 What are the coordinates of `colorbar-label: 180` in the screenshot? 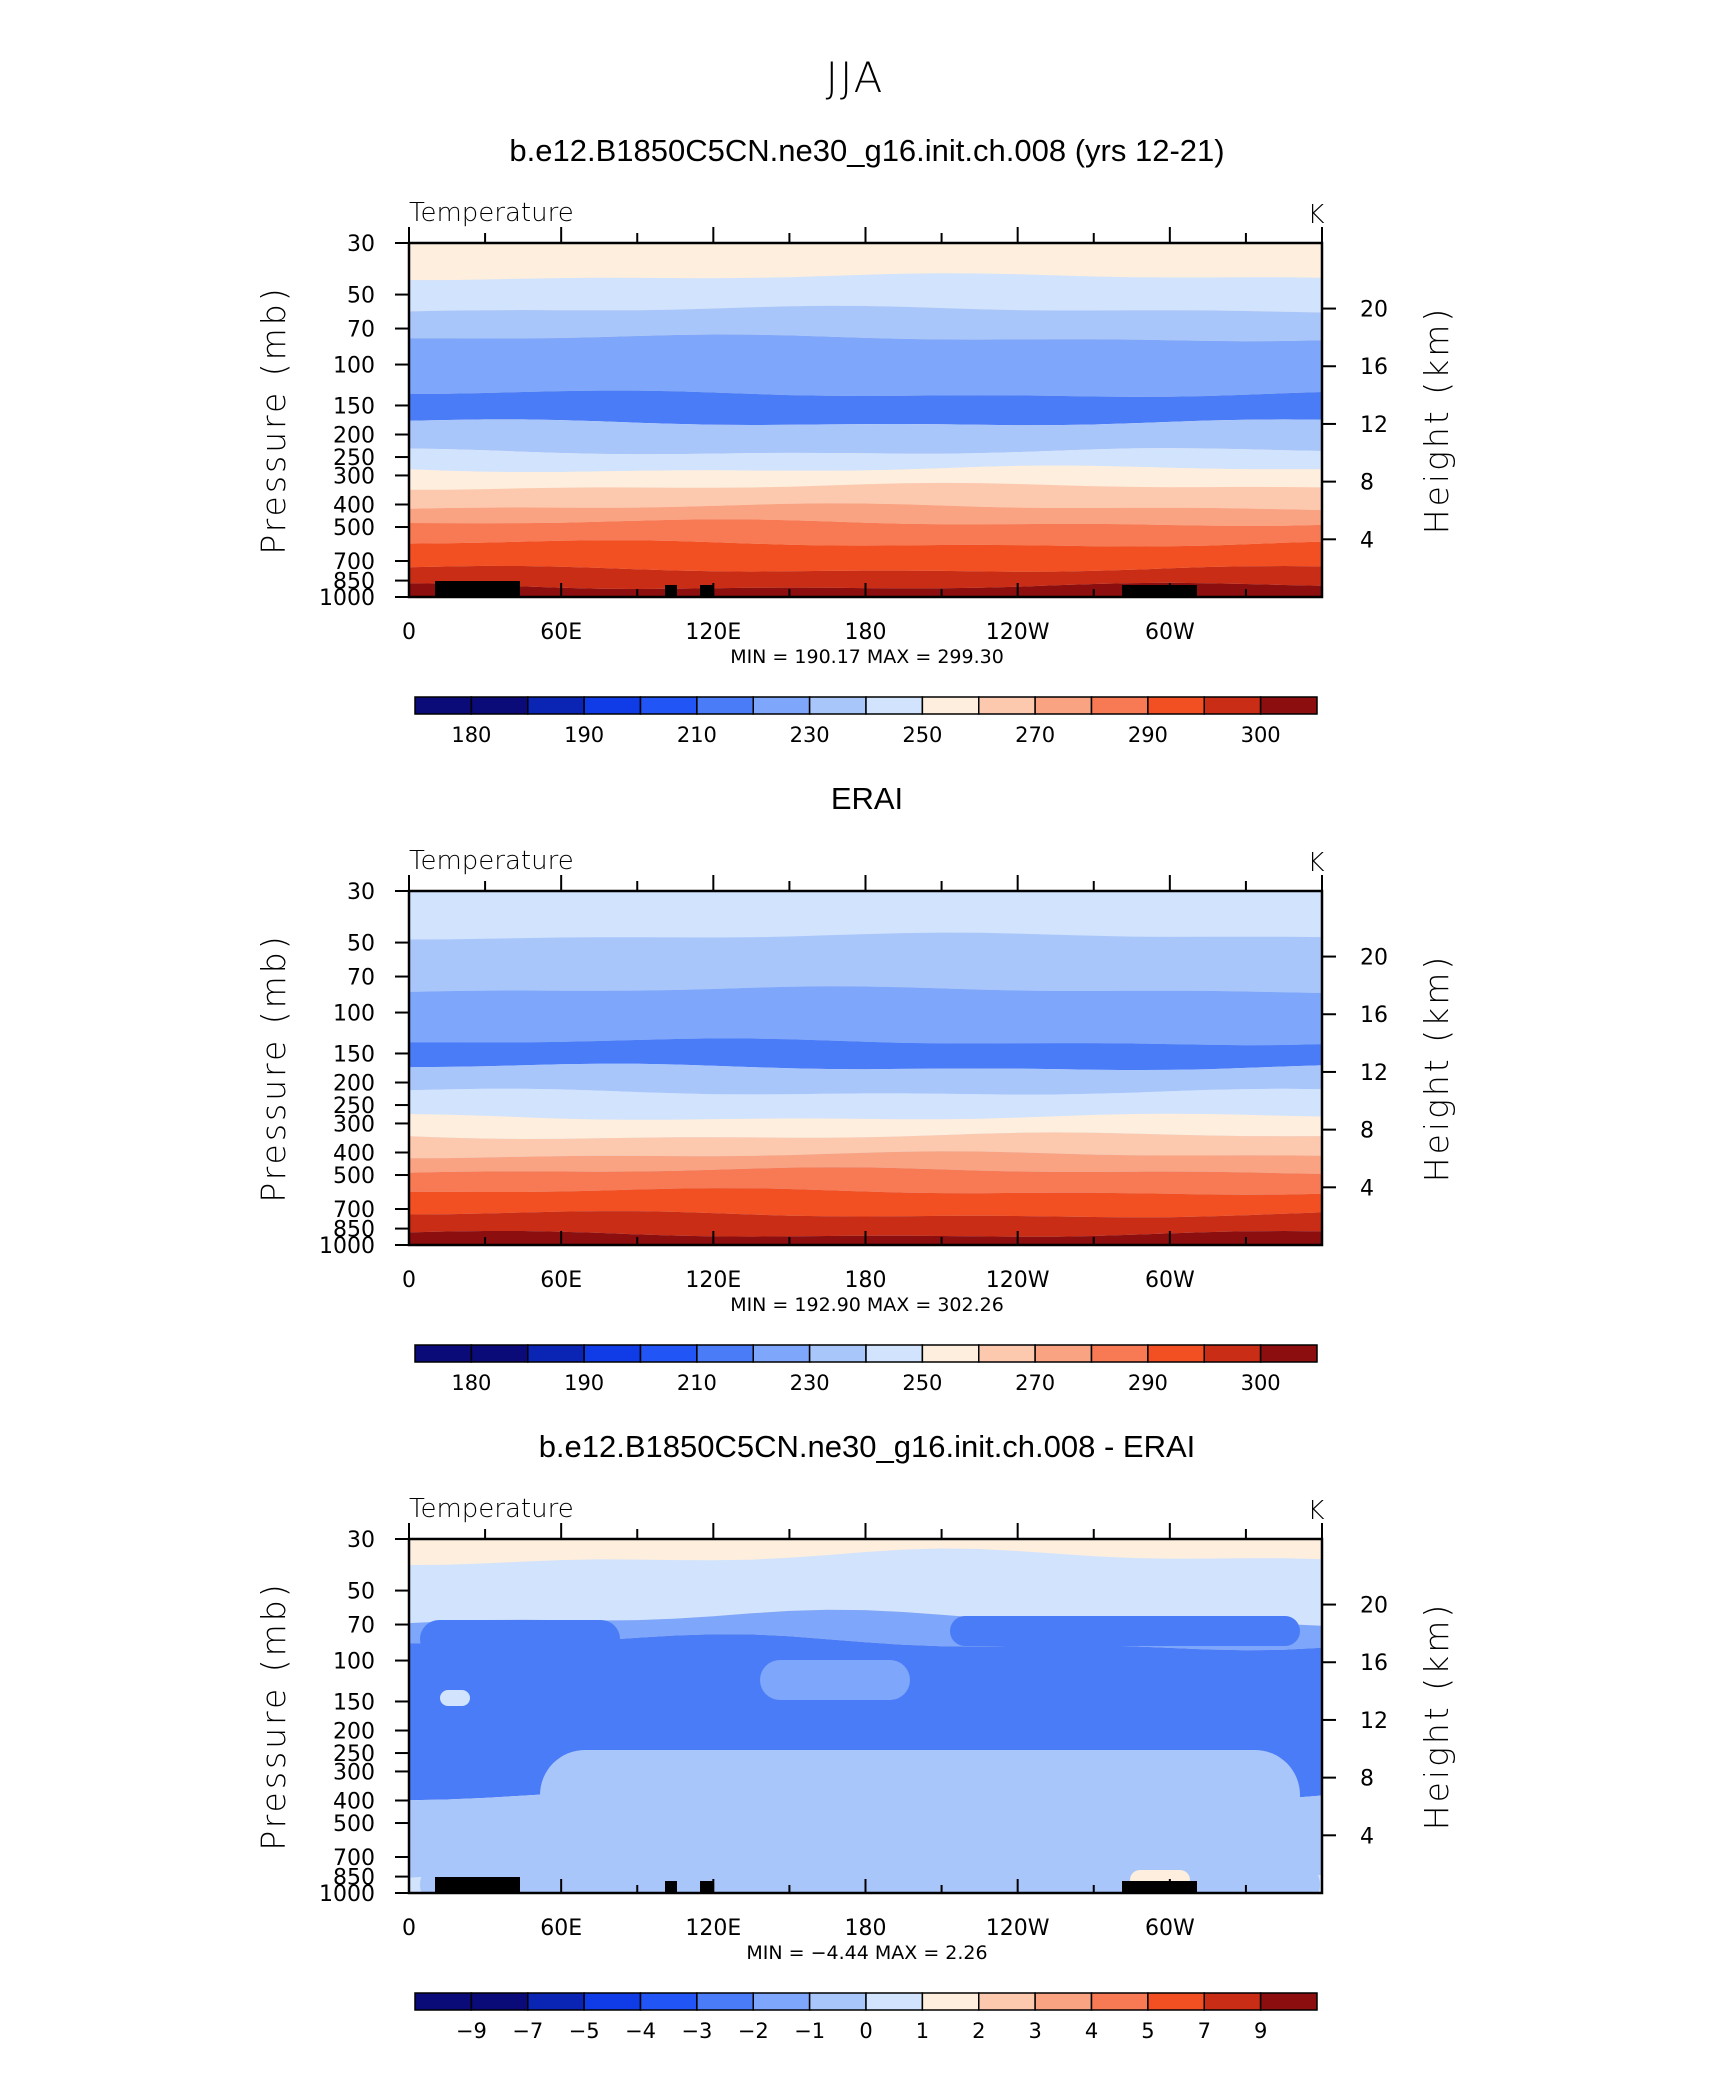 It's located at (471, 1383).